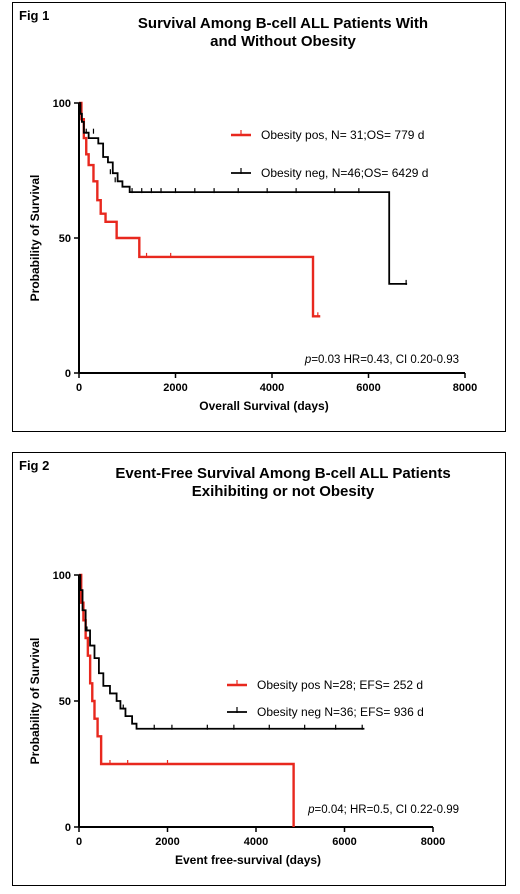 Image resolution: width=520 pixels, height=894 pixels. What do you see at coordinates (387, 810) in the screenshot?
I see `fig2-stats-values: =0.04; HR=0.5, CI 0.22-0.99` at bounding box center [387, 810].